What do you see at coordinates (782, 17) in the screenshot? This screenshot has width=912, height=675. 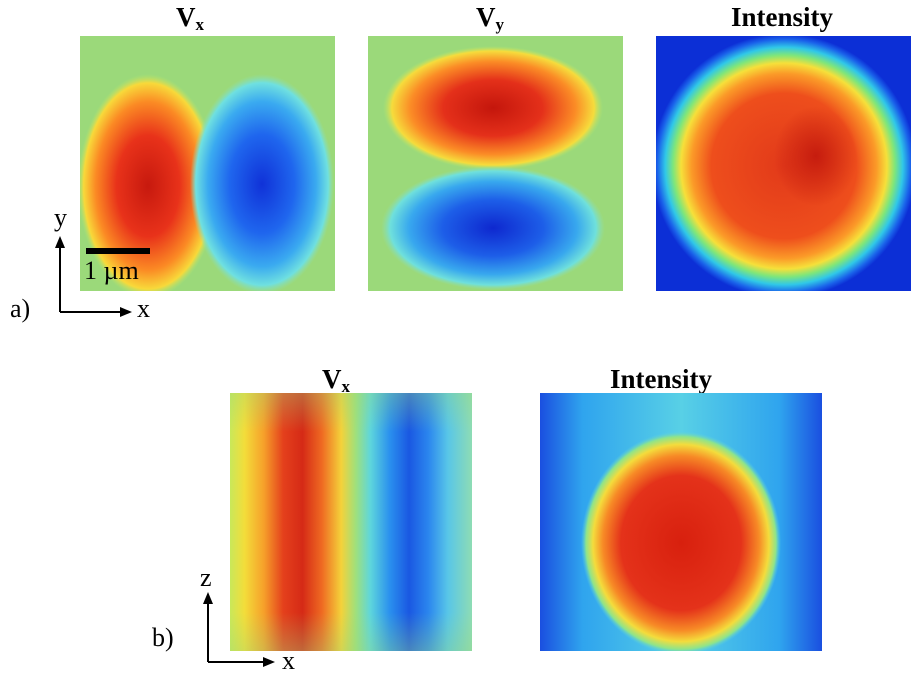 I see `title-a-intensity: Intensity` at bounding box center [782, 17].